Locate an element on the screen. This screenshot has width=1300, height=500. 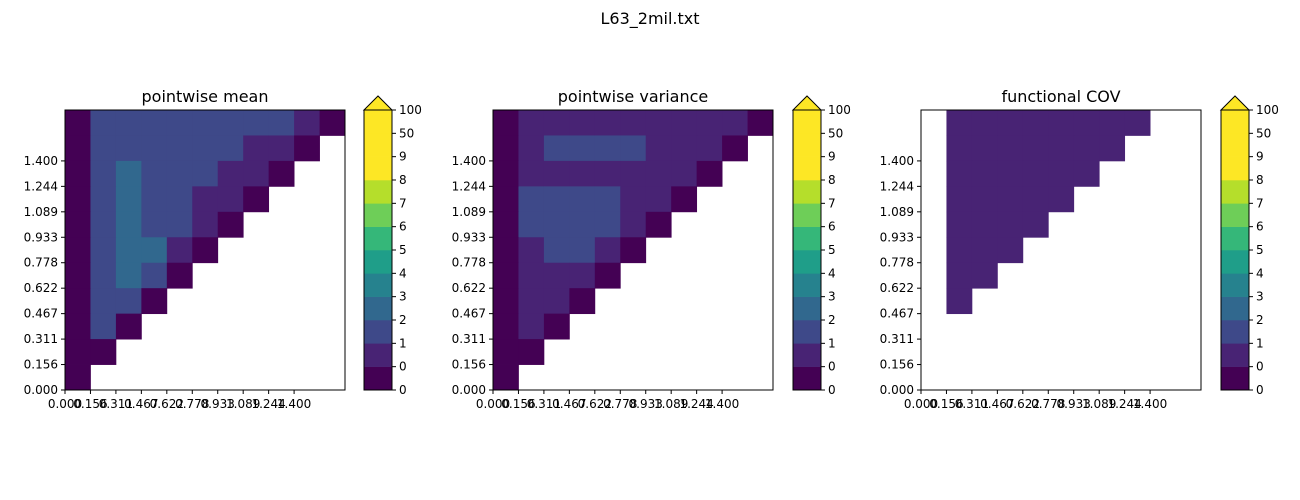
y-tick-label: 0.933 is located at coordinates (897, 237).